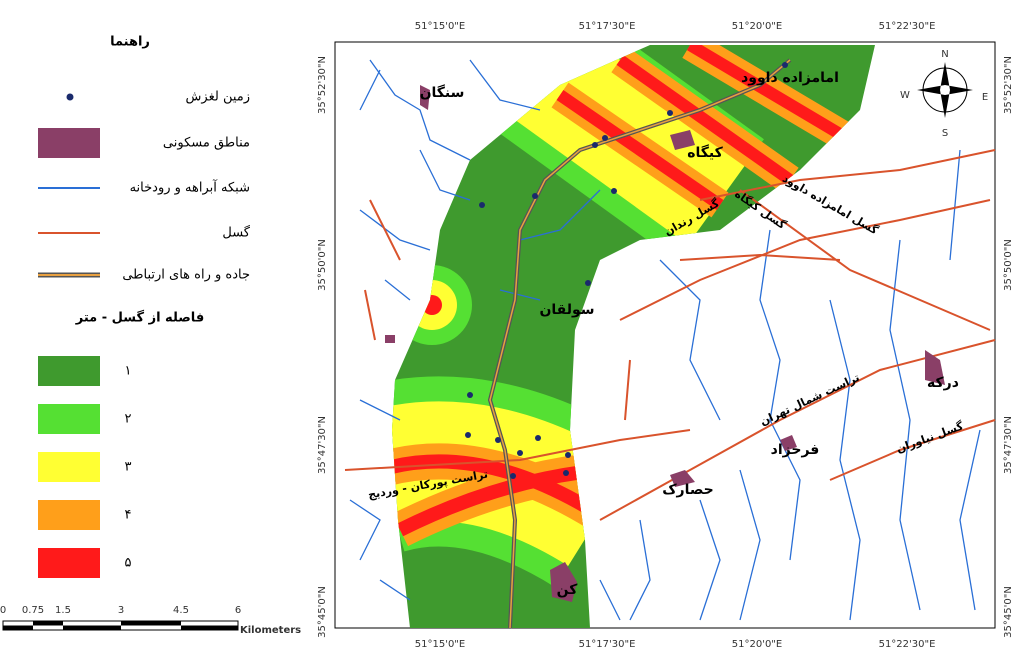 The image size is (1024, 671). I want to click on legend-title: راهنما, so click(130, 42).